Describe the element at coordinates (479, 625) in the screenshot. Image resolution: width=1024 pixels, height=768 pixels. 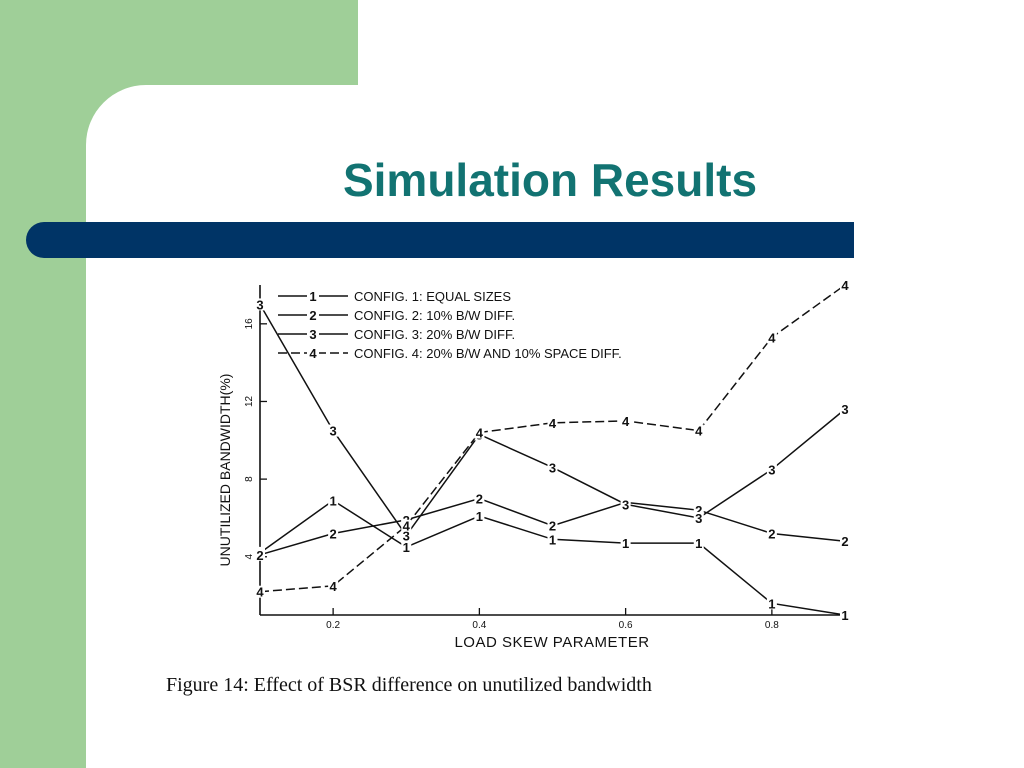
I see `x-tick-label: 0.4` at that location.